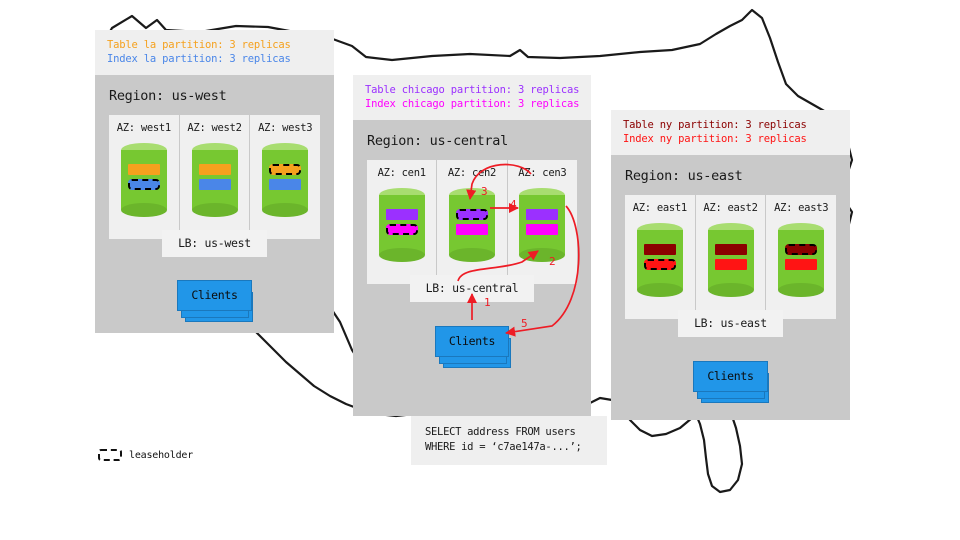  What do you see at coordinates (199, 59) in the screenshot?
I see `index-partition-label-la: Index la partition: 3 replicas` at bounding box center [199, 59].